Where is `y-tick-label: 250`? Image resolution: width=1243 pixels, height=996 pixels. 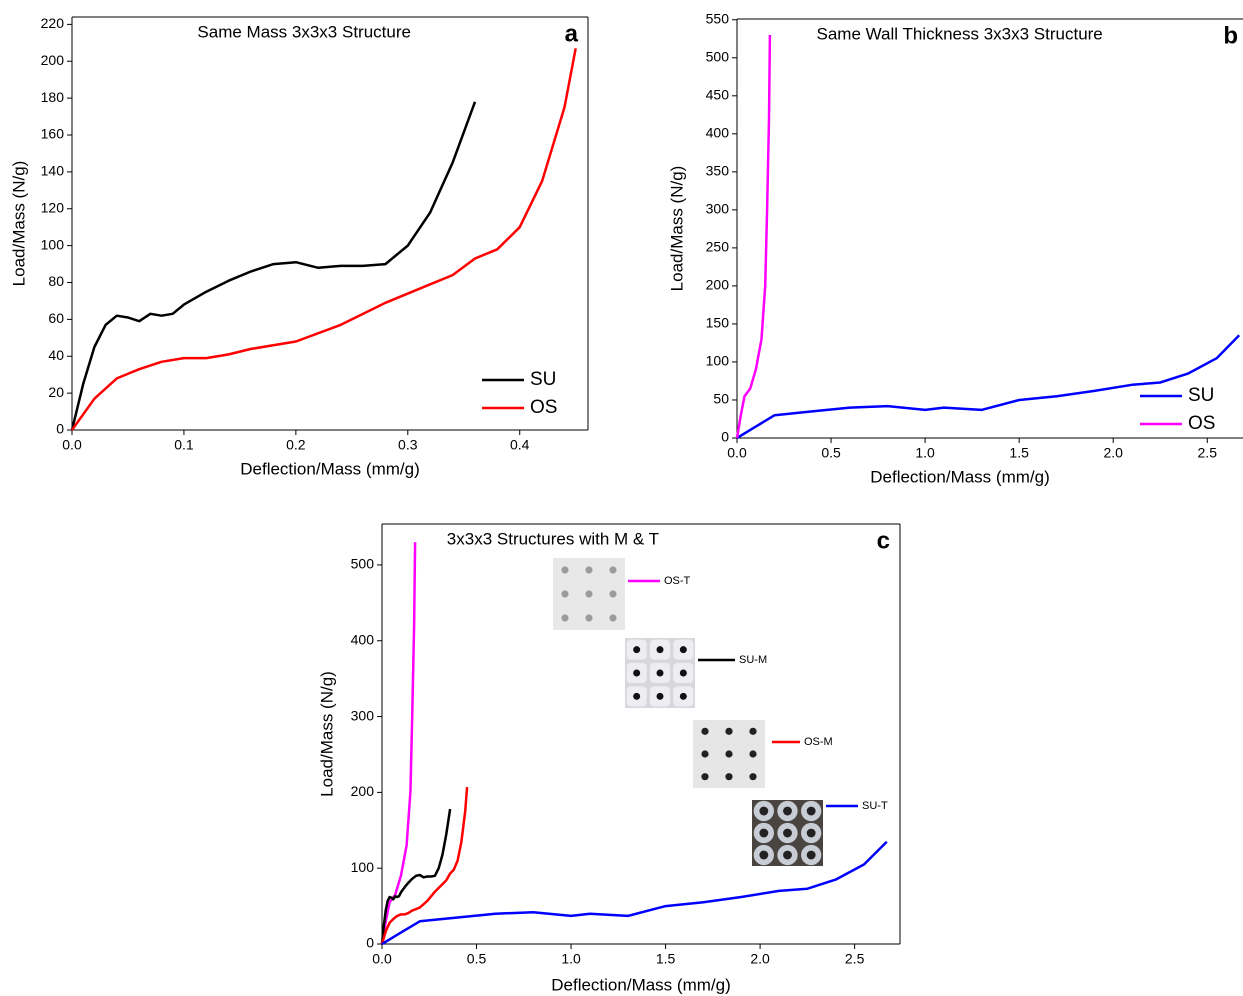 y-tick-label: 250 is located at coordinates (718, 247).